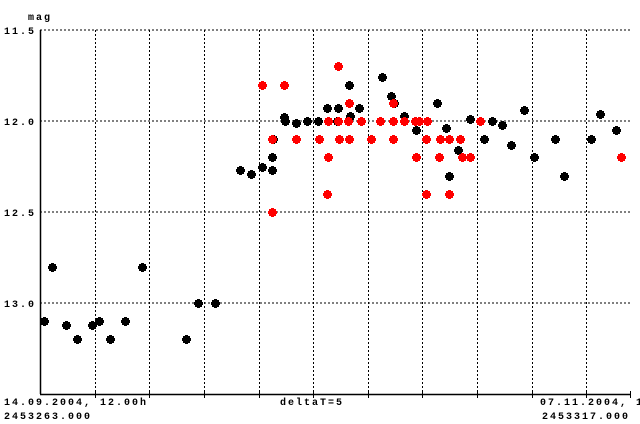 This screenshot has width=640, height=424. Describe the element at coordinates (590, 403) in the screenshot. I see `x-end-date-label: 07.11.2004, 1` at that location.